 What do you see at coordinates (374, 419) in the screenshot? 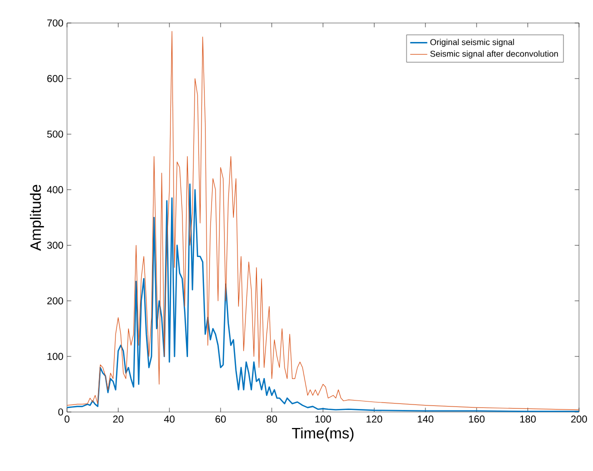
I see `x-tick-label: 120` at bounding box center [374, 419].